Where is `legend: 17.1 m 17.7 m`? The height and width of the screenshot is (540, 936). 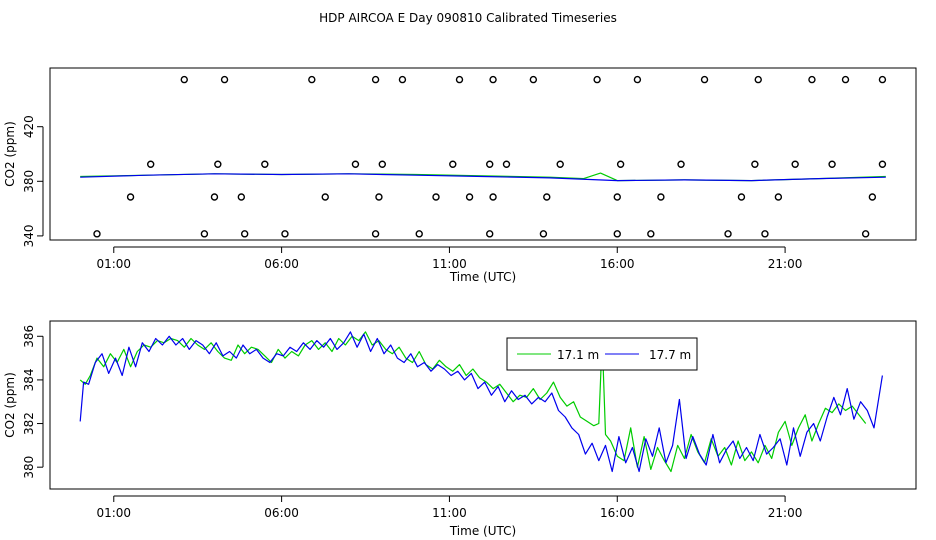
legend: 17.1 m 17.7 m is located at coordinates (602, 354).